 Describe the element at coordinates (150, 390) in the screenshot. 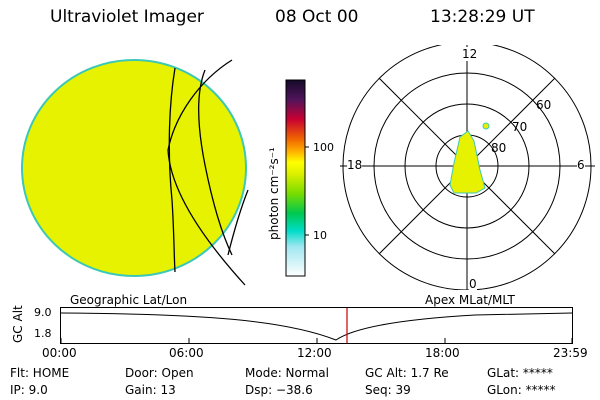

I see `info-gain: Gain: 13` at that location.